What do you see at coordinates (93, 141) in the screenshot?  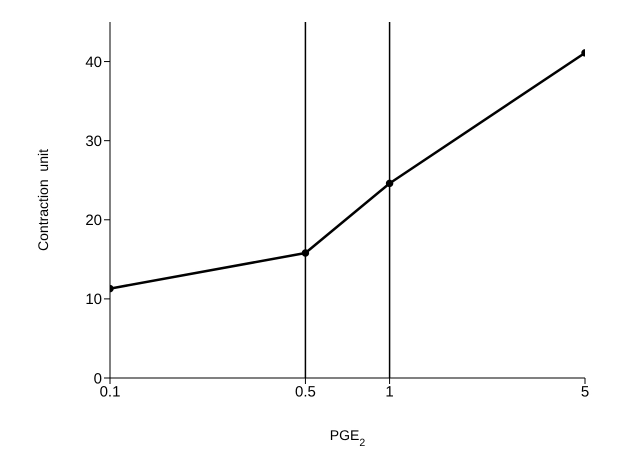 I see `y-tick-label: 30` at bounding box center [93, 141].